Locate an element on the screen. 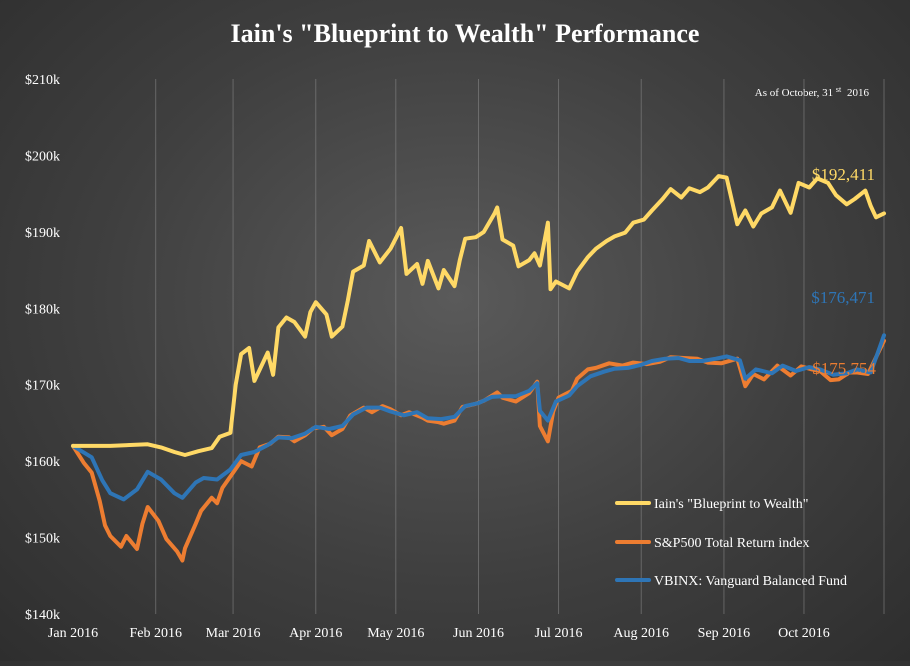  series-end-label: $176,471 is located at coordinates (843, 297).